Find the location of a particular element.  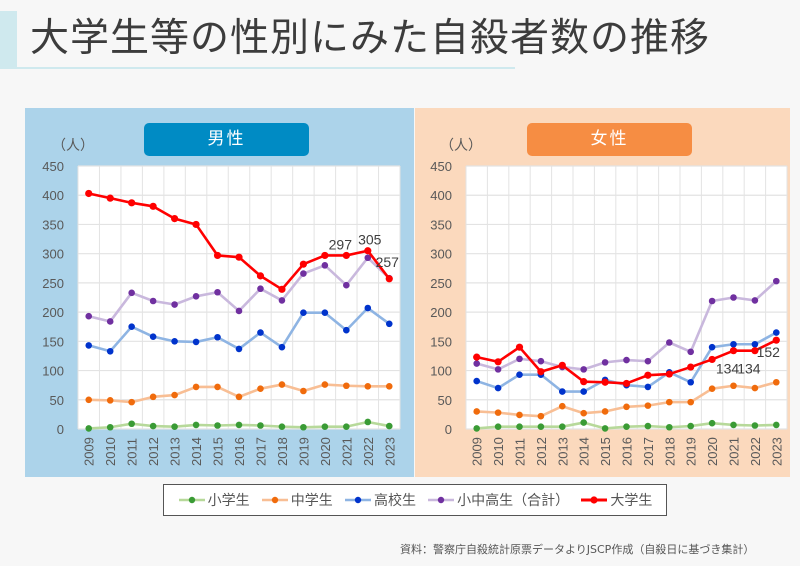

male-badge: 男性 is located at coordinates (226, 139).